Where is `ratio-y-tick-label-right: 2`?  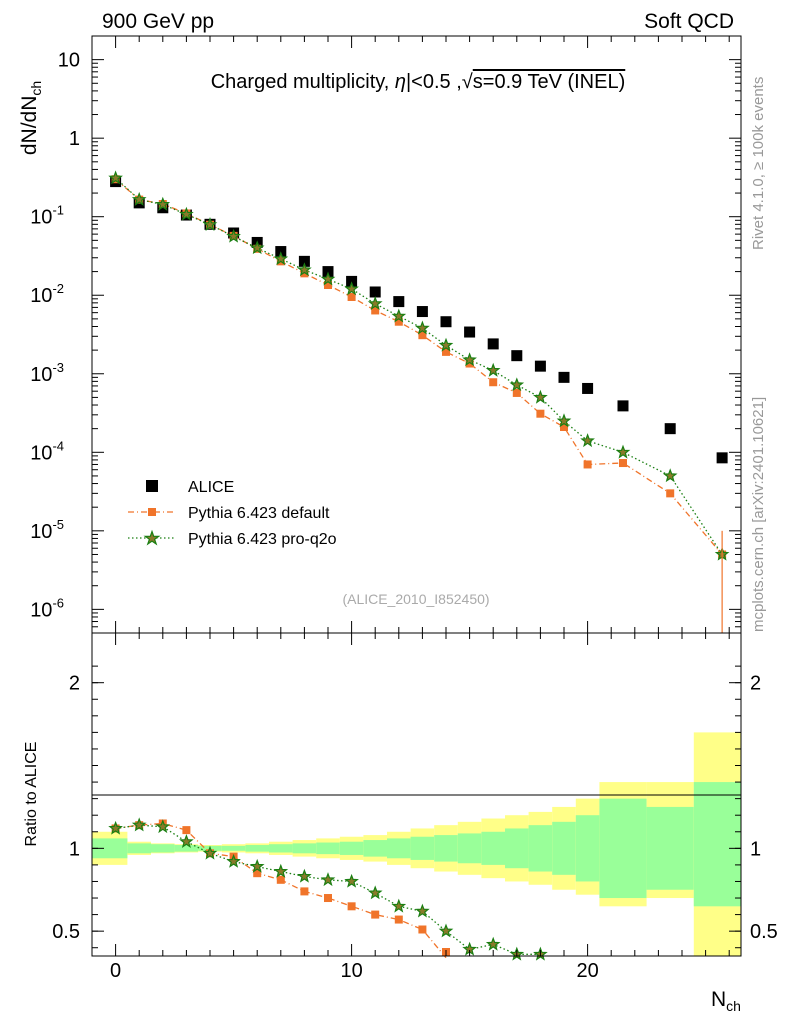
ratio-y-tick-label-right: 2 is located at coordinates (755, 684).